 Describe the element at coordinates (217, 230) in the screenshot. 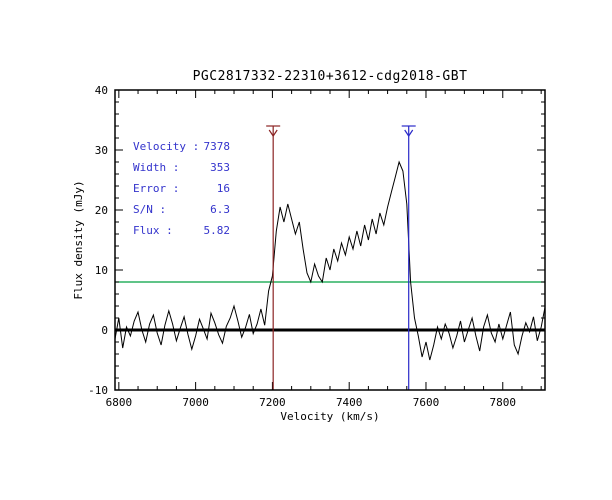

I see `fit-param-value: 5.82` at that location.